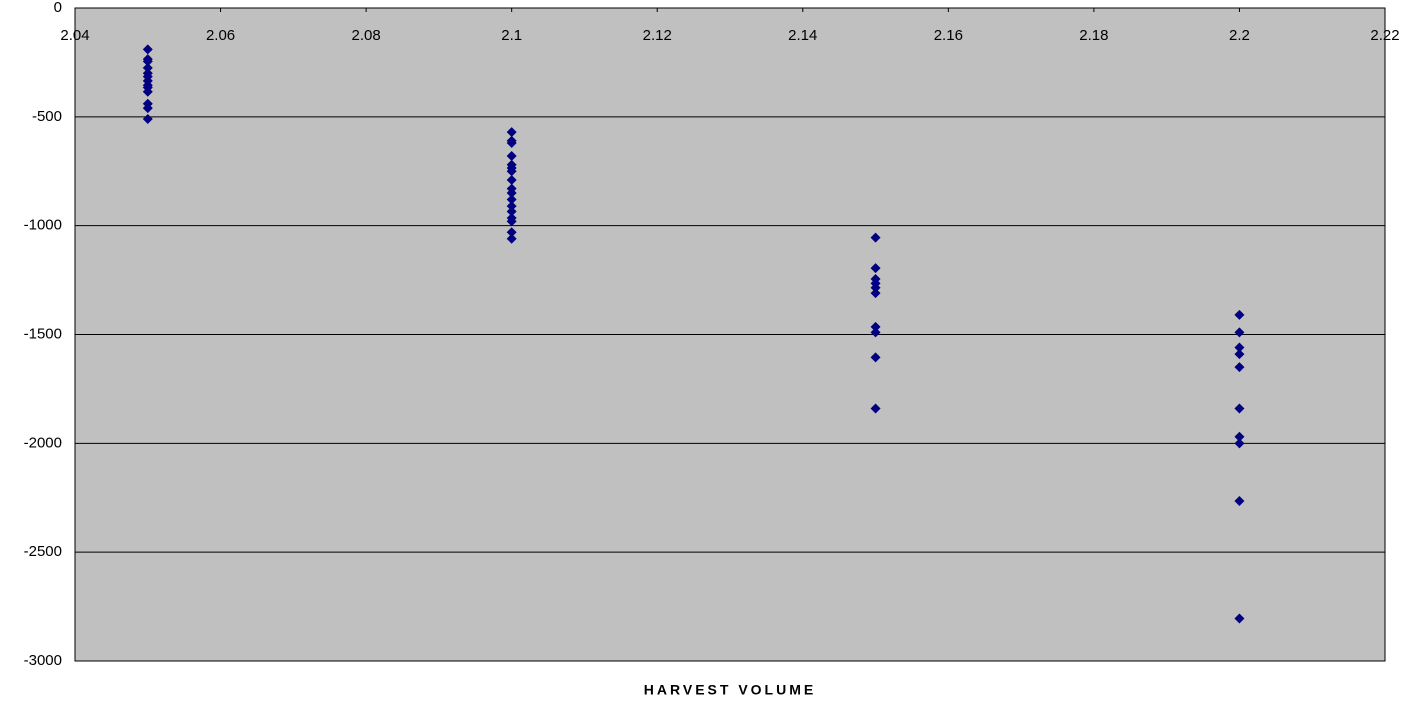  I want to click on x-tick-label: 2.1, so click(511, 35).